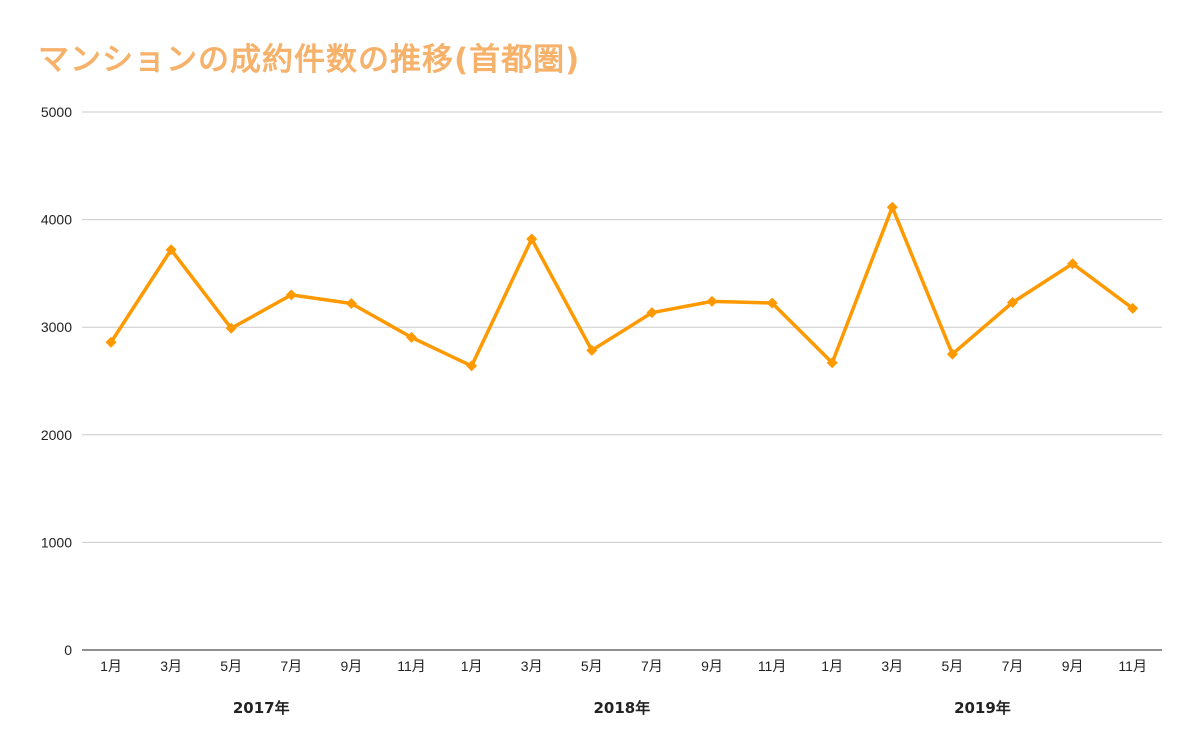 The height and width of the screenshot is (744, 1200). I want to click on y-axis-ticks: 0 1000 2000 3000 4000 5000, so click(56, 381).